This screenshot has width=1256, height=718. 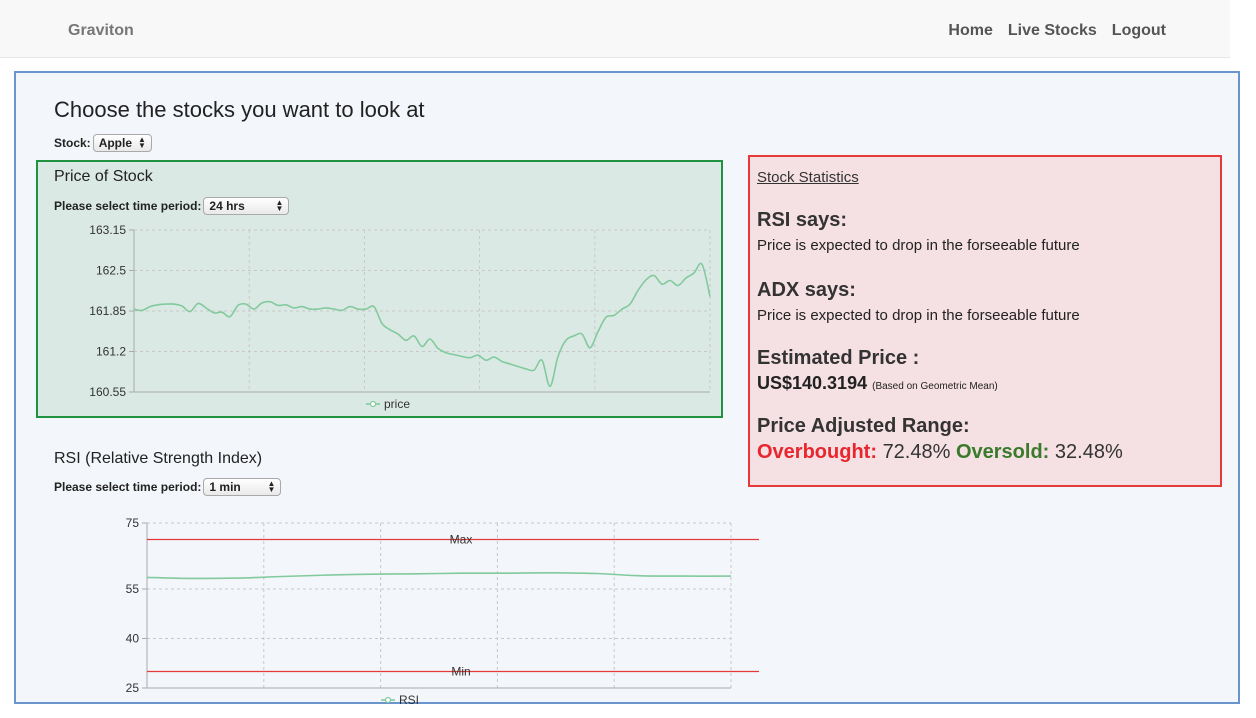 I want to click on price-range-heading: Price Adjusted Range:, so click(x=863, y=426).